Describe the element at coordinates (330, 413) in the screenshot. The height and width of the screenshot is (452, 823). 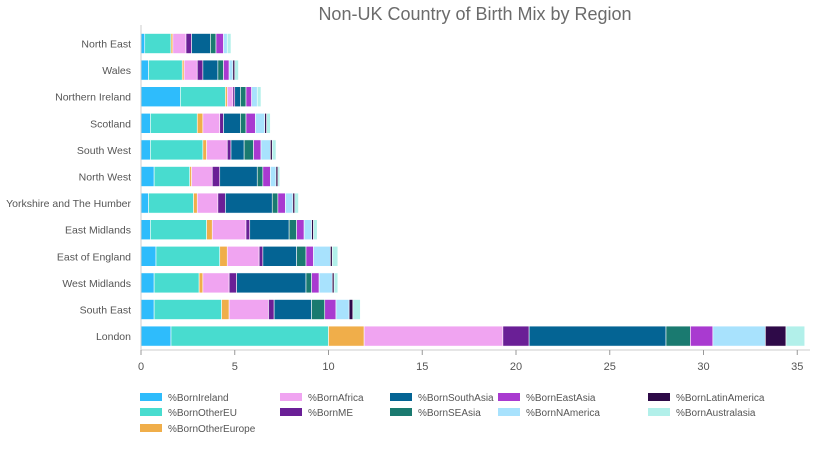
I see `legend-label: %BornME` at that location.